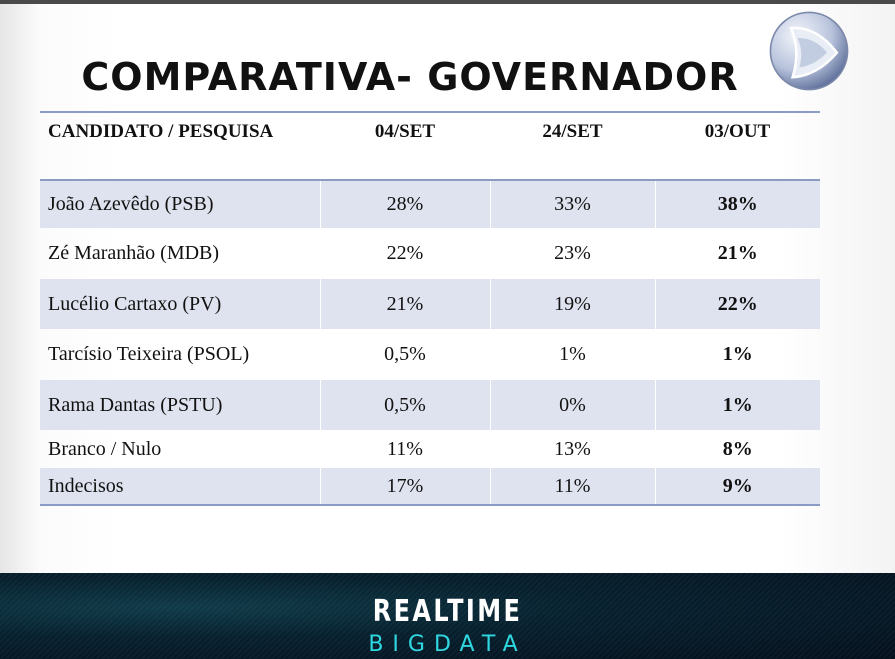  I want to click on footer-banner, so click(447, 616).